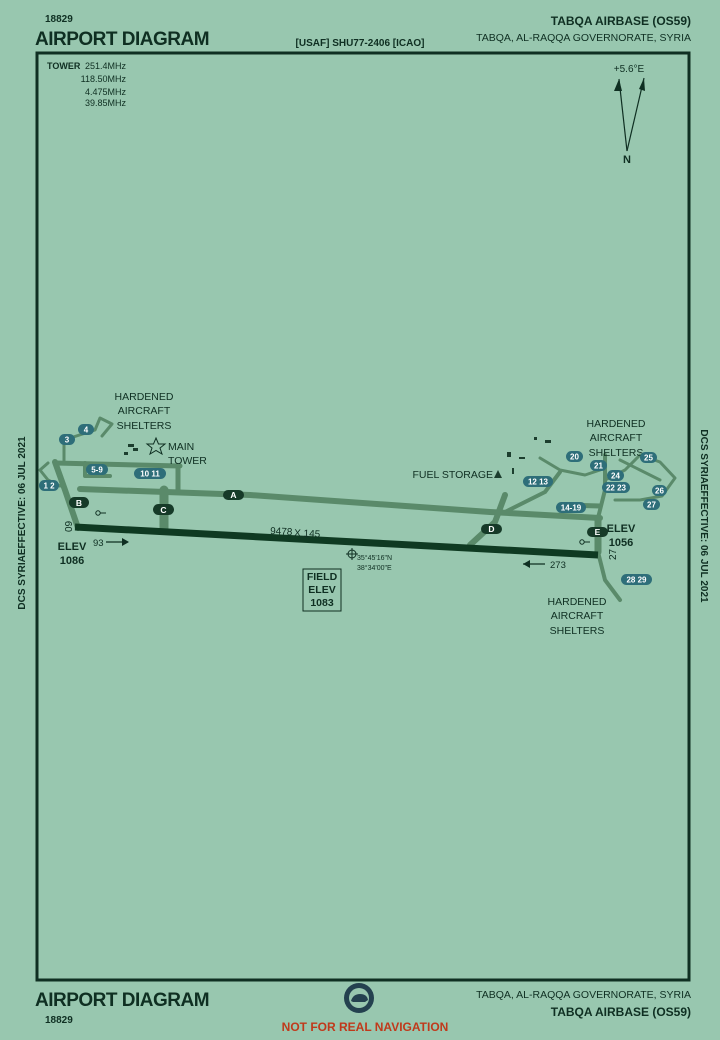 This screenshot has width=720, height=1040. I want to click on arrow-left-icon, so click(526, 564).